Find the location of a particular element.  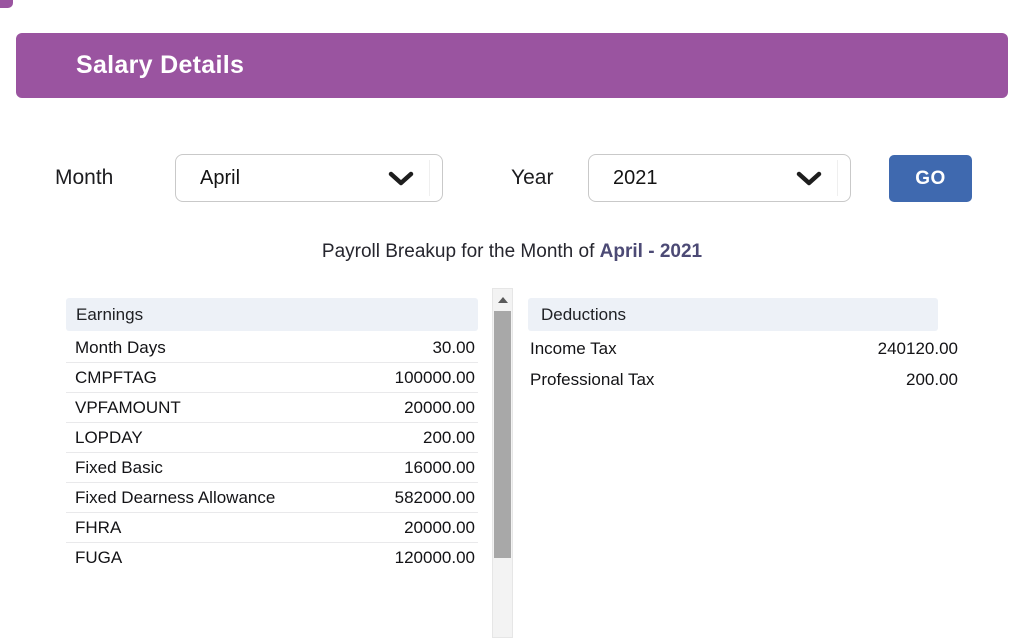

table-row: Fixed Basic 16000.00 is located at coordinates (272, 468).